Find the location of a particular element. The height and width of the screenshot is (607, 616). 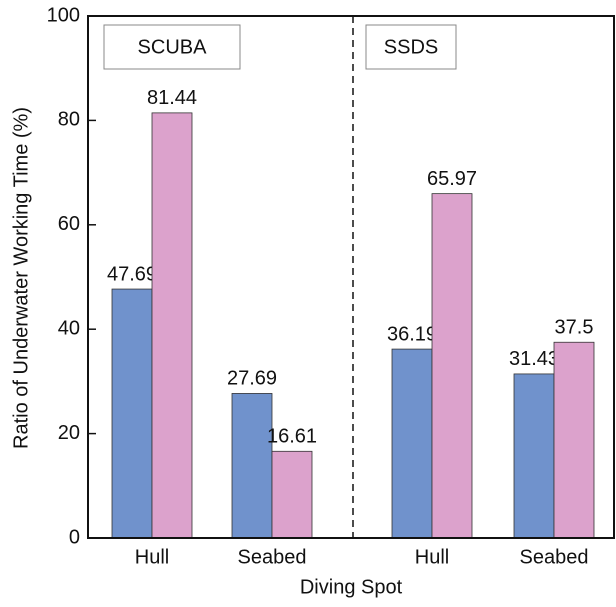

annotation: SCUBA is located at coordinates (173, 47).